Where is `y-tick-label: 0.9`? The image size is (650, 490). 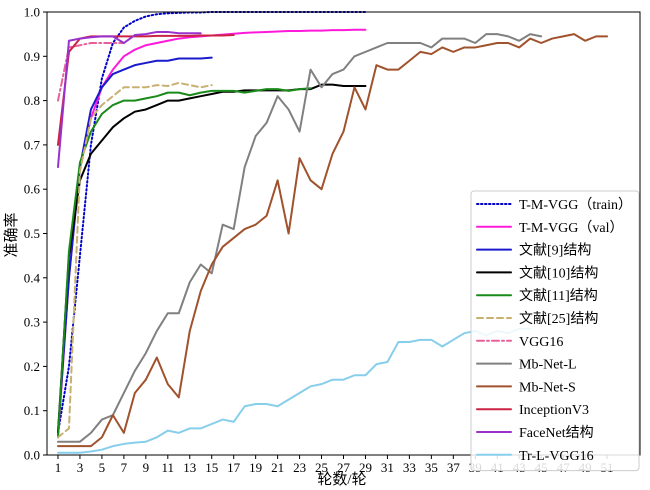
y-tick-label: 0.9 is located at coordinates (32, 56).